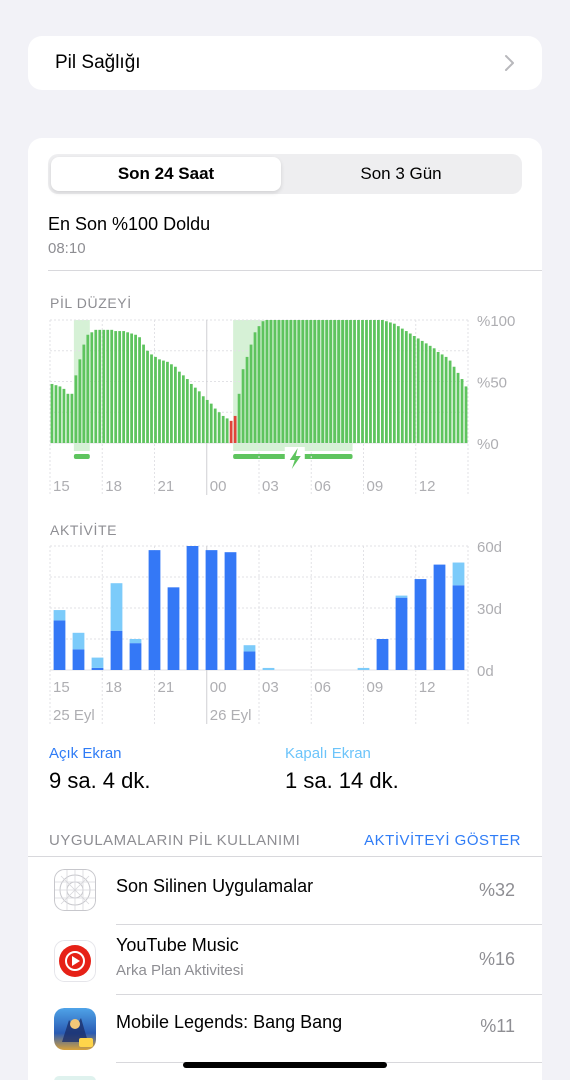  What do you see at coordinates (67, 248) in the screenshot?
I see `last-charge-time: 08:10` at bounding box center [67, 248].